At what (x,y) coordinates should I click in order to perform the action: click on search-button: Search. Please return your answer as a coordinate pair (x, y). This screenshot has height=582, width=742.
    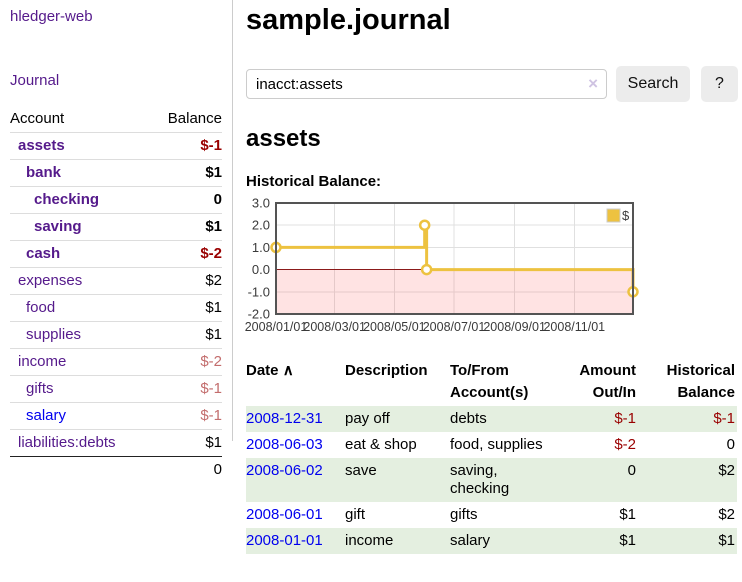
    Looking at the image, I should click on (653, 84).